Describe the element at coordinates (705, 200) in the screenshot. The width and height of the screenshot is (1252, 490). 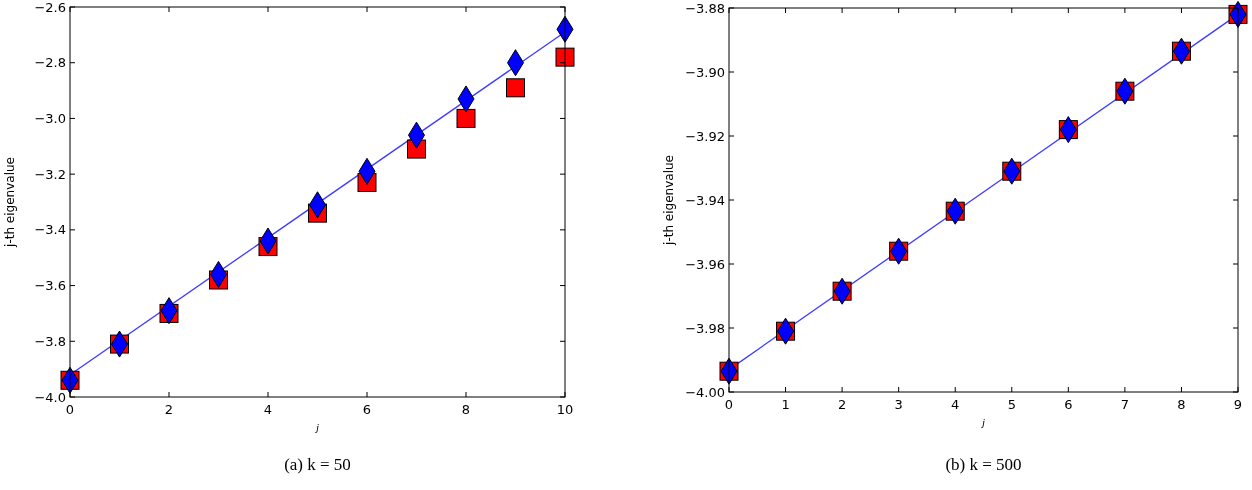
I see `y-tick-label: −3.94` at that location.